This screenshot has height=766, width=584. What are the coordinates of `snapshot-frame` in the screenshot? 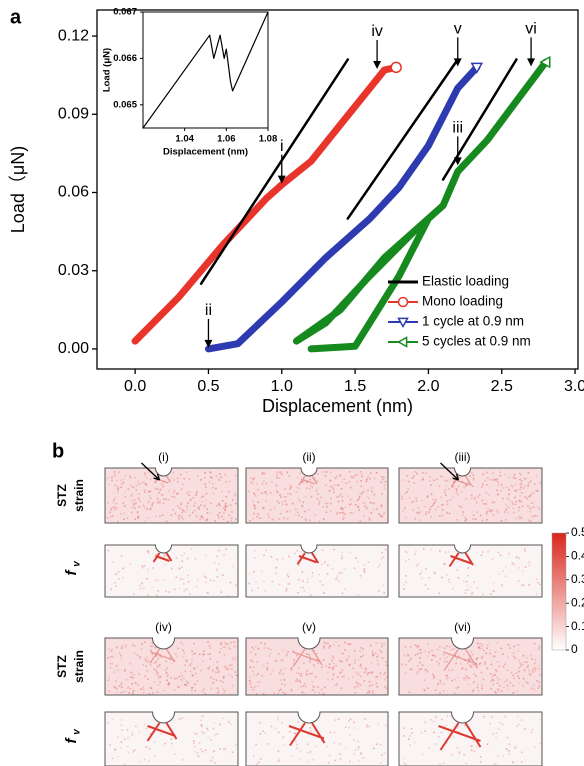 It's located at (171, 571).